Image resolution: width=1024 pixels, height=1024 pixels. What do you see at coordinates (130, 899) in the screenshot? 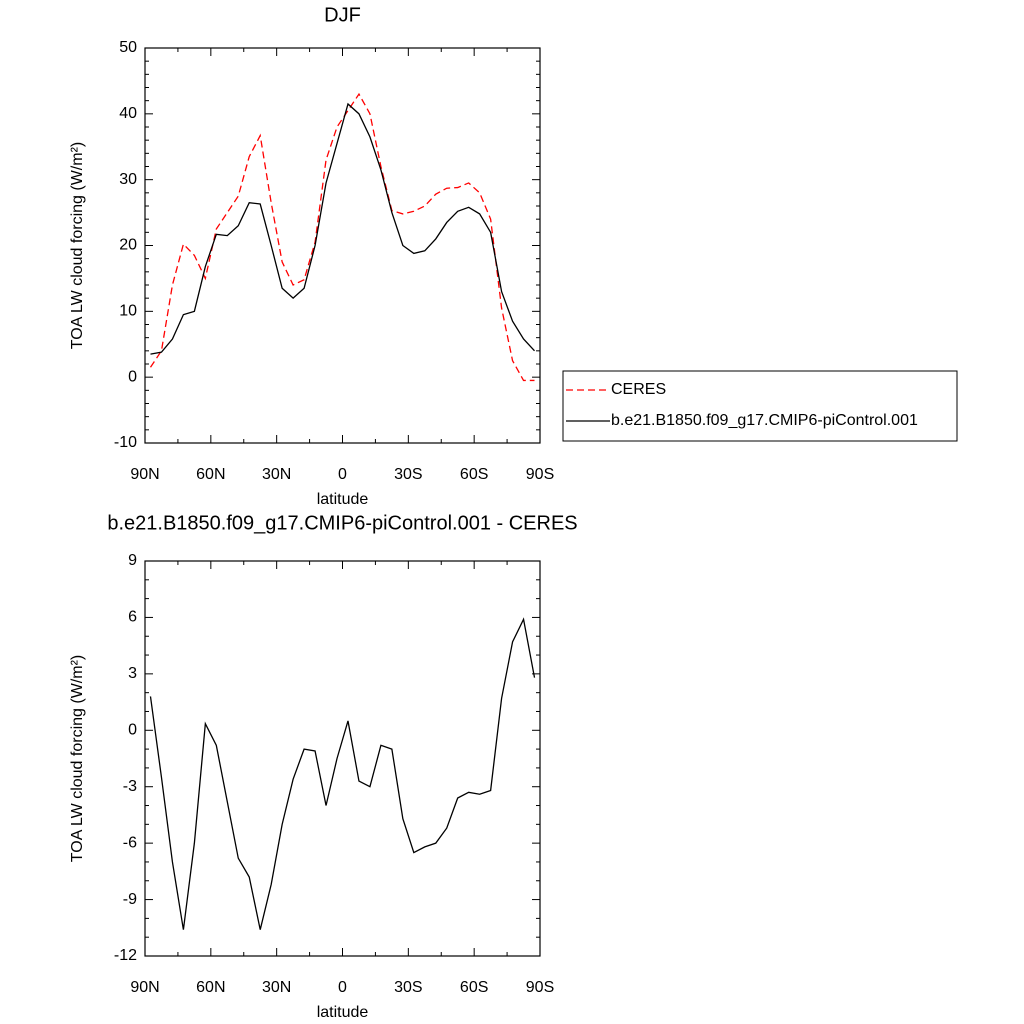
I see `y-tick-label: -9` at bounding box center [130, 899].